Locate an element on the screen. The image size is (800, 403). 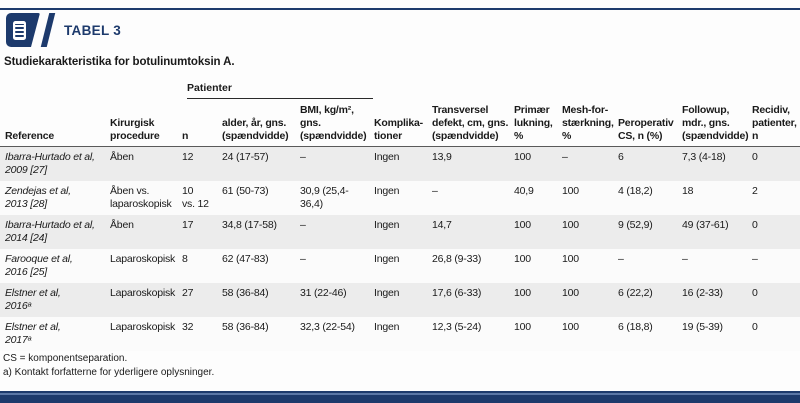
cell-peroperativ: 9 (52,9) is located at coordinates (635, 225).